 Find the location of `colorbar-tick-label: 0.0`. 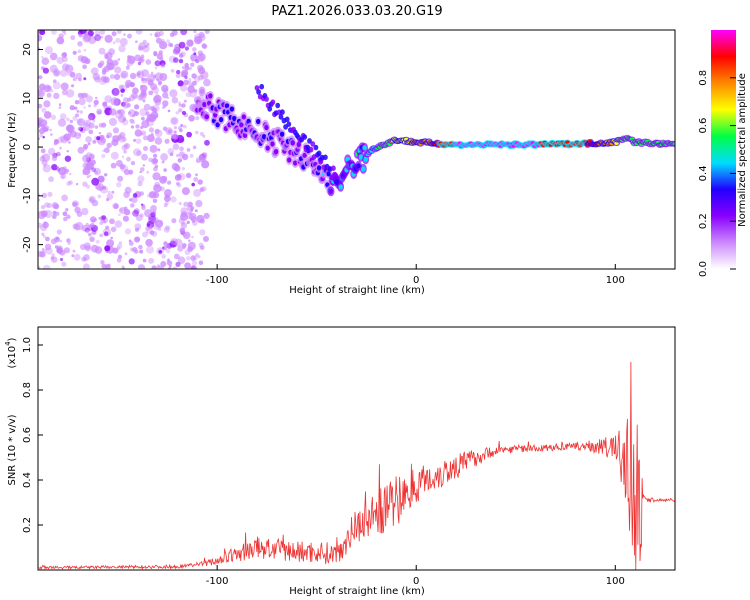

colorbar-tick-label: 0.0 is located at coordinates (703, 269).